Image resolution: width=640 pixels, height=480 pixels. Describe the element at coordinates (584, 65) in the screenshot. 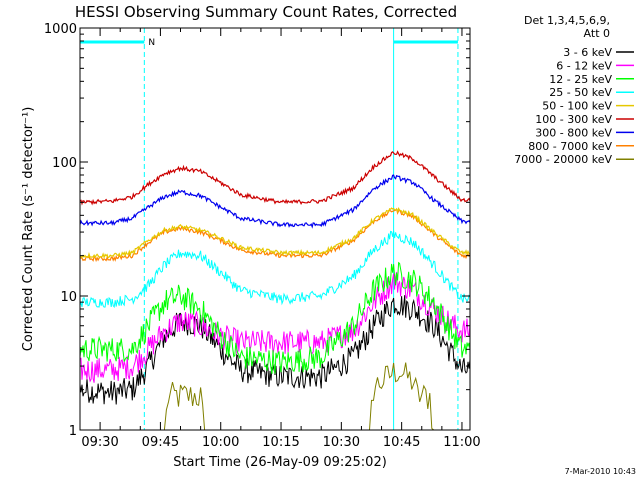

I see `legend-label-2: 6 - 12 keV` at that location.